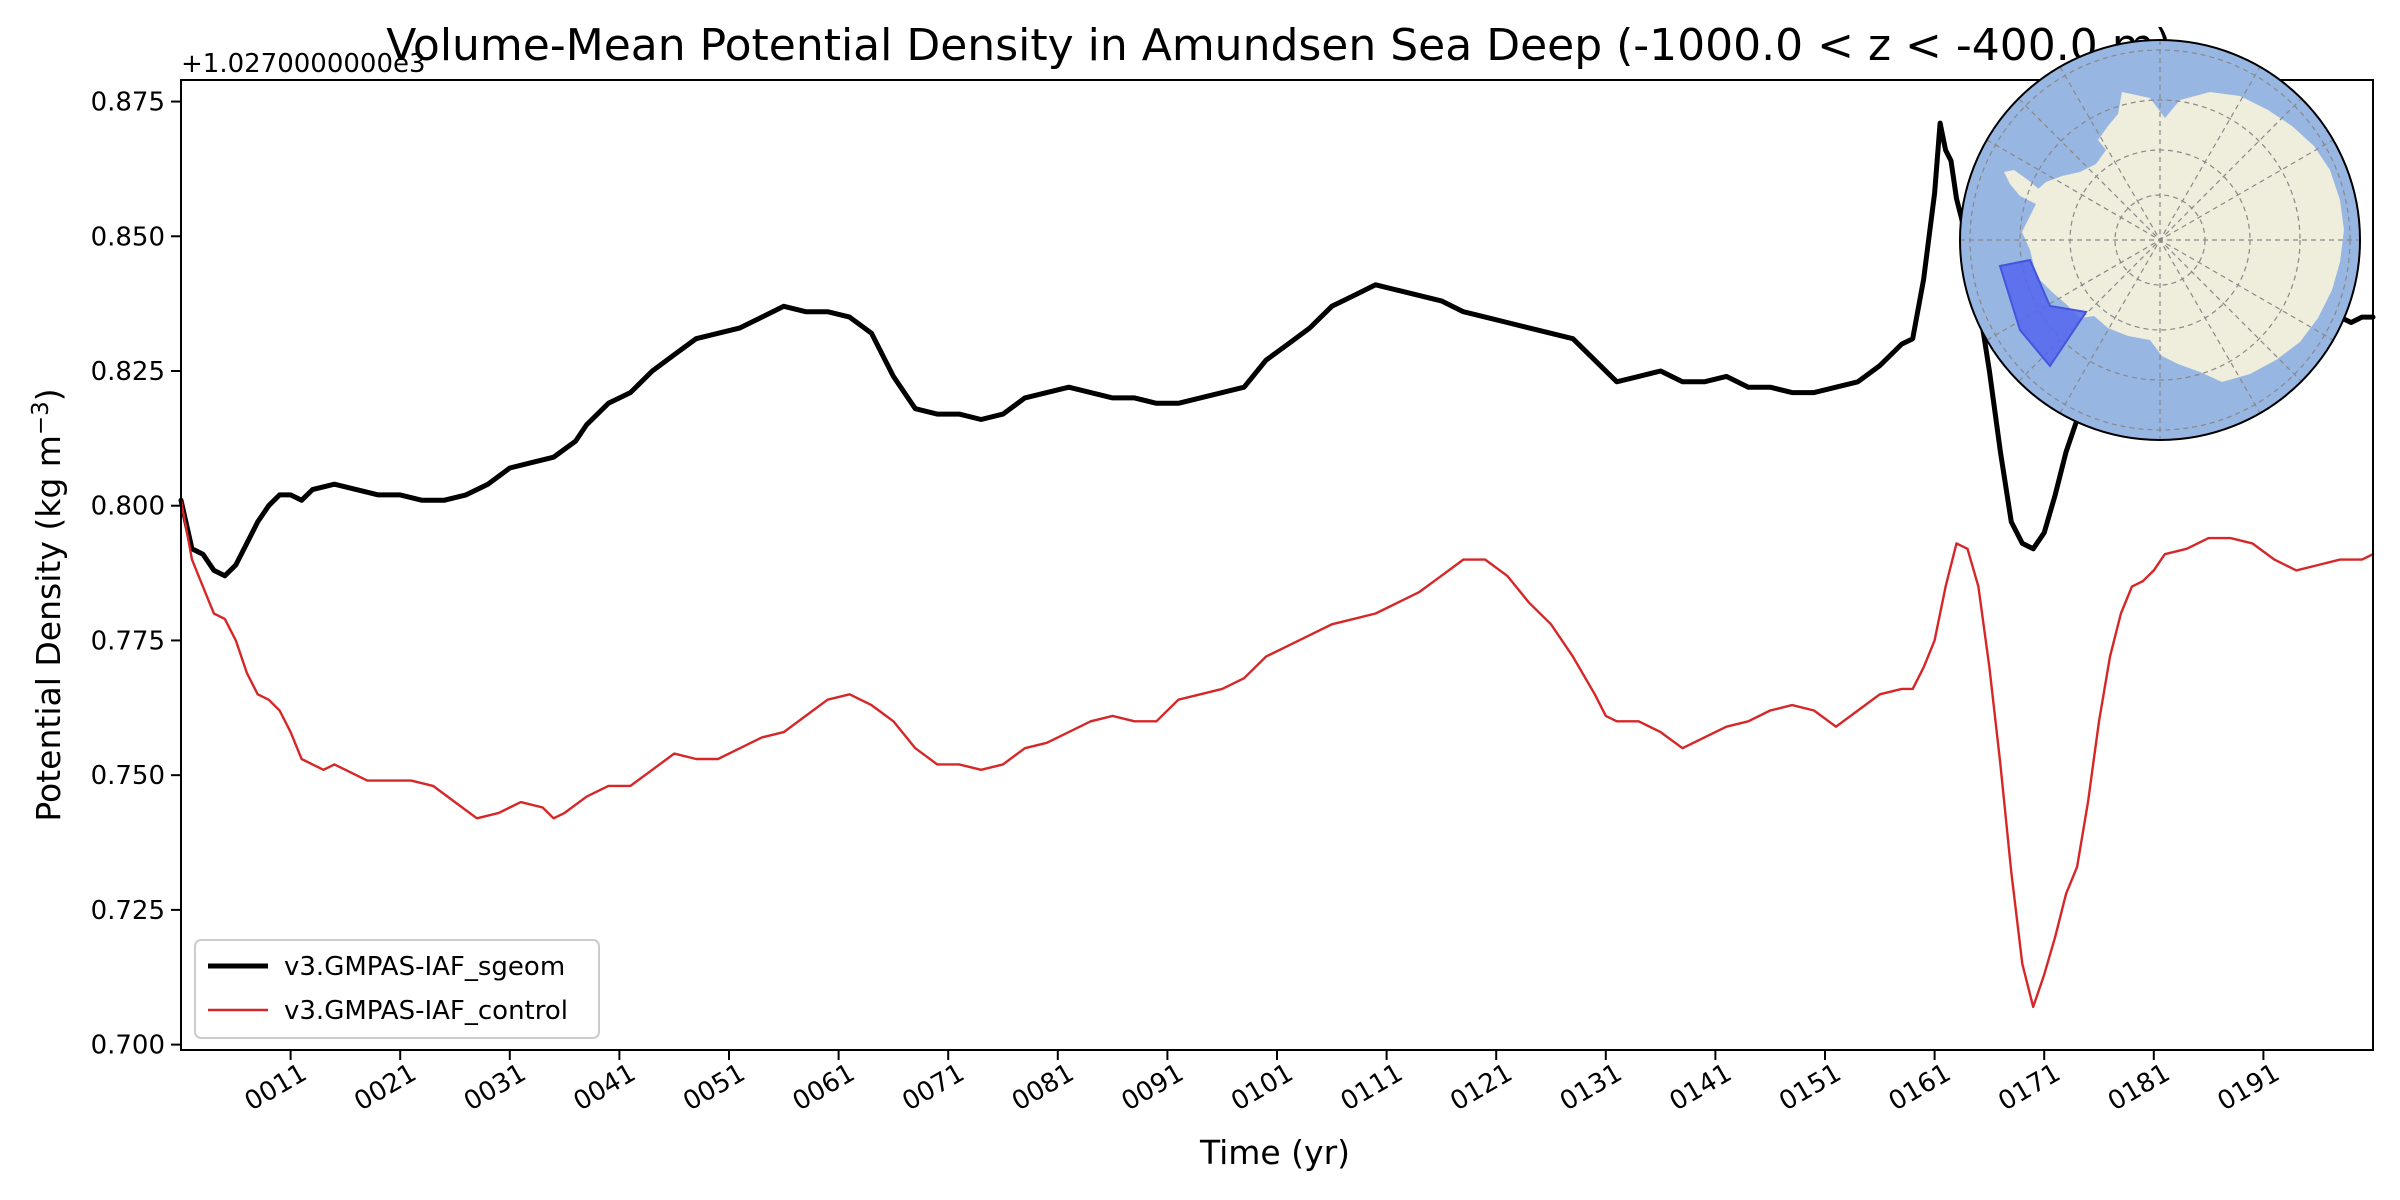 This screenshot has height=1200, width=2400. What do you see at coordinates (933, 1087) in the screenshot?
I see `x-tick-label: 0071` at bounding box center [933, 1087].